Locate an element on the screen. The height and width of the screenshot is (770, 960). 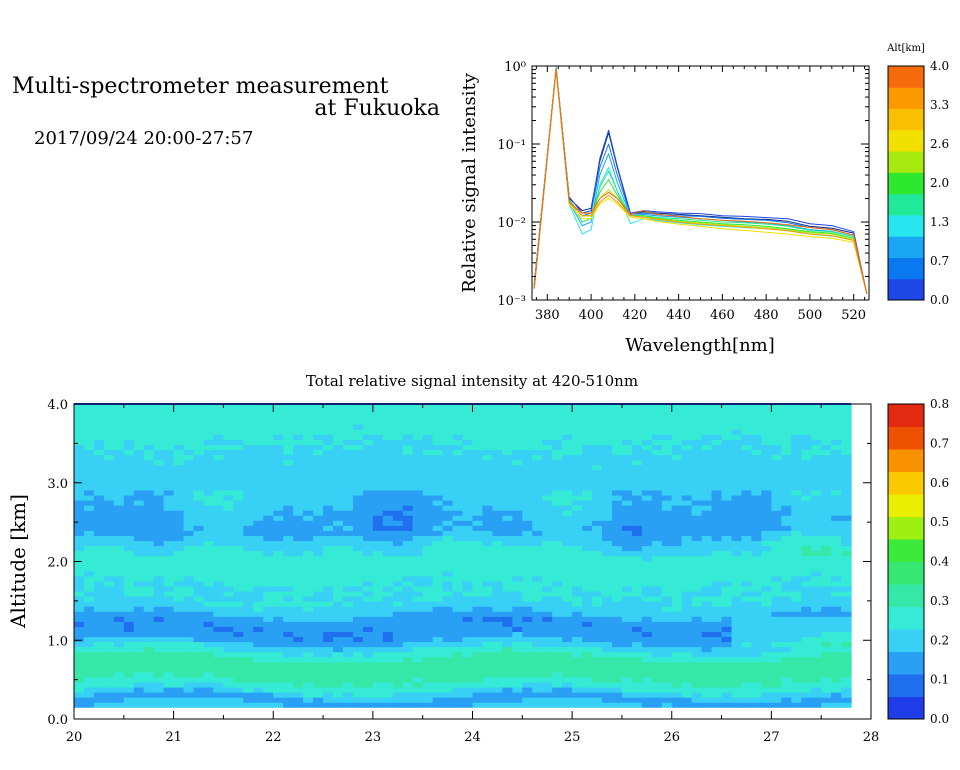
intensity-colorbar-label: 0.6 is located at coordinates (939, 483).